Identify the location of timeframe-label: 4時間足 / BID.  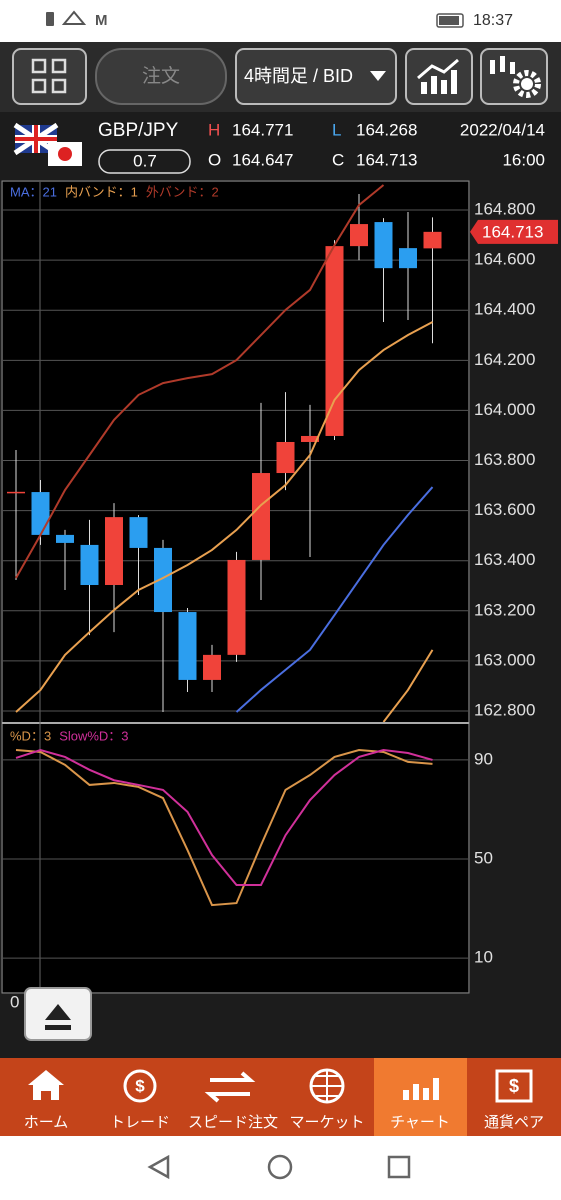
(298, 76).